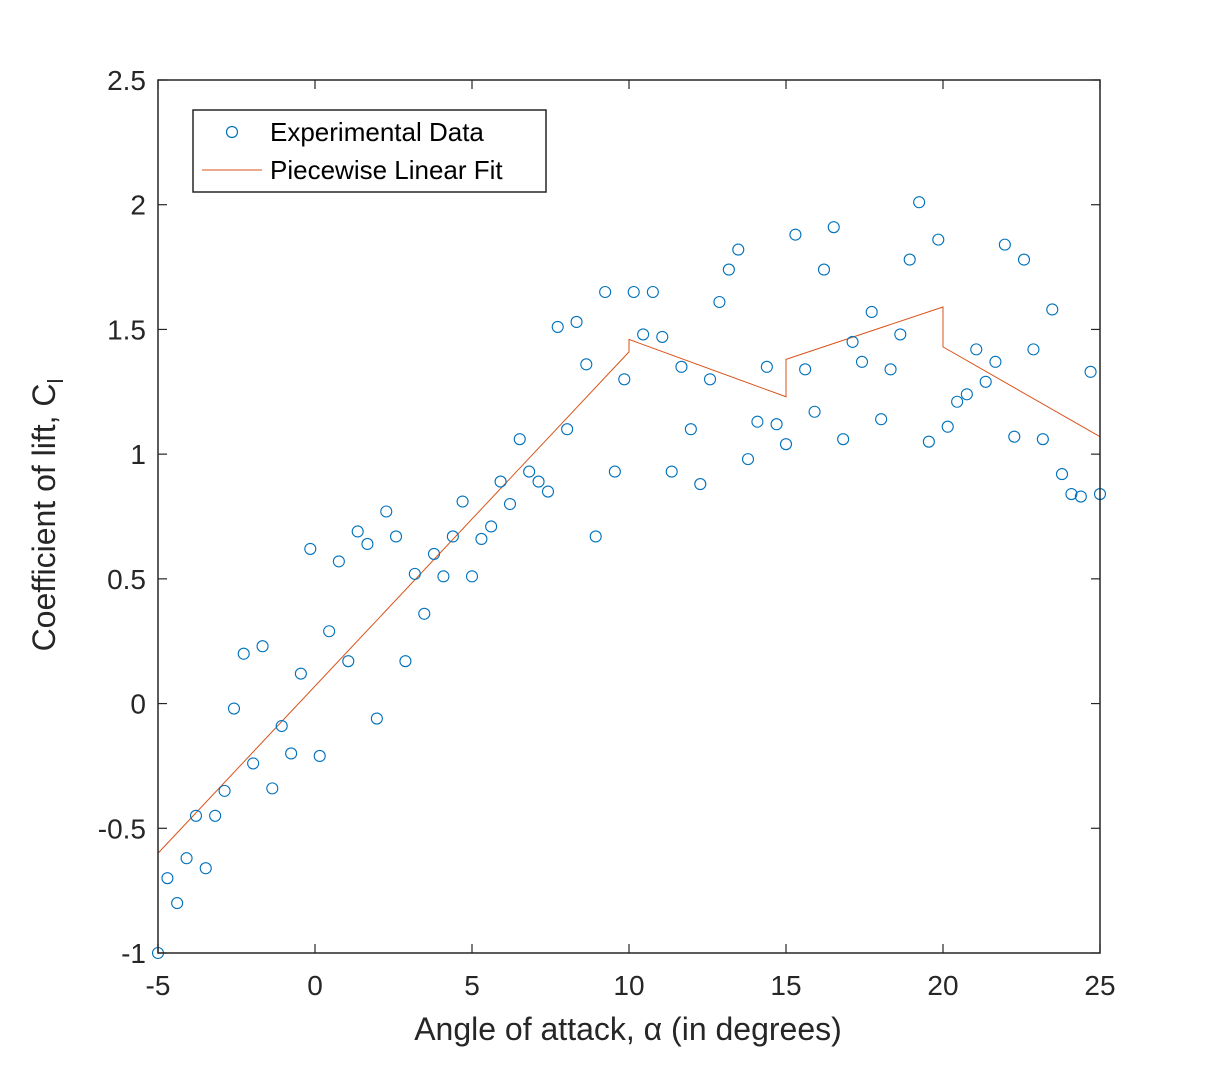 Image resolution: width=1215 pixels, height=1071 pixels. I want to click on x-axis-label: Angle of attack, α (in degrees), so click(628, 1029).